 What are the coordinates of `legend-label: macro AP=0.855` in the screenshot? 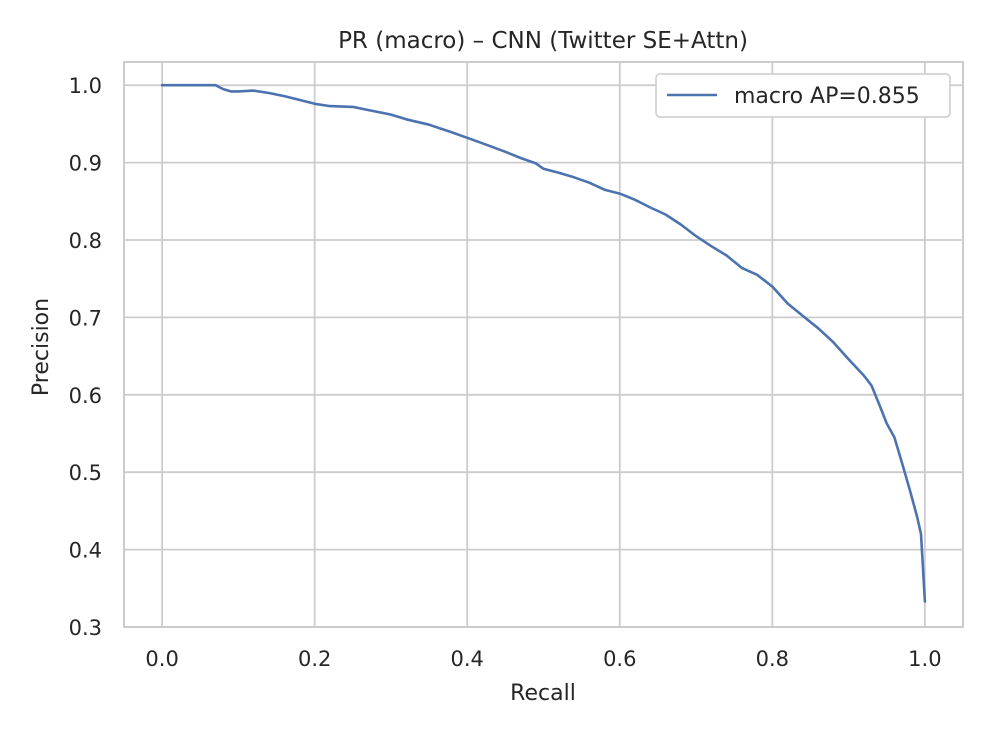 It's located at (827, 96).